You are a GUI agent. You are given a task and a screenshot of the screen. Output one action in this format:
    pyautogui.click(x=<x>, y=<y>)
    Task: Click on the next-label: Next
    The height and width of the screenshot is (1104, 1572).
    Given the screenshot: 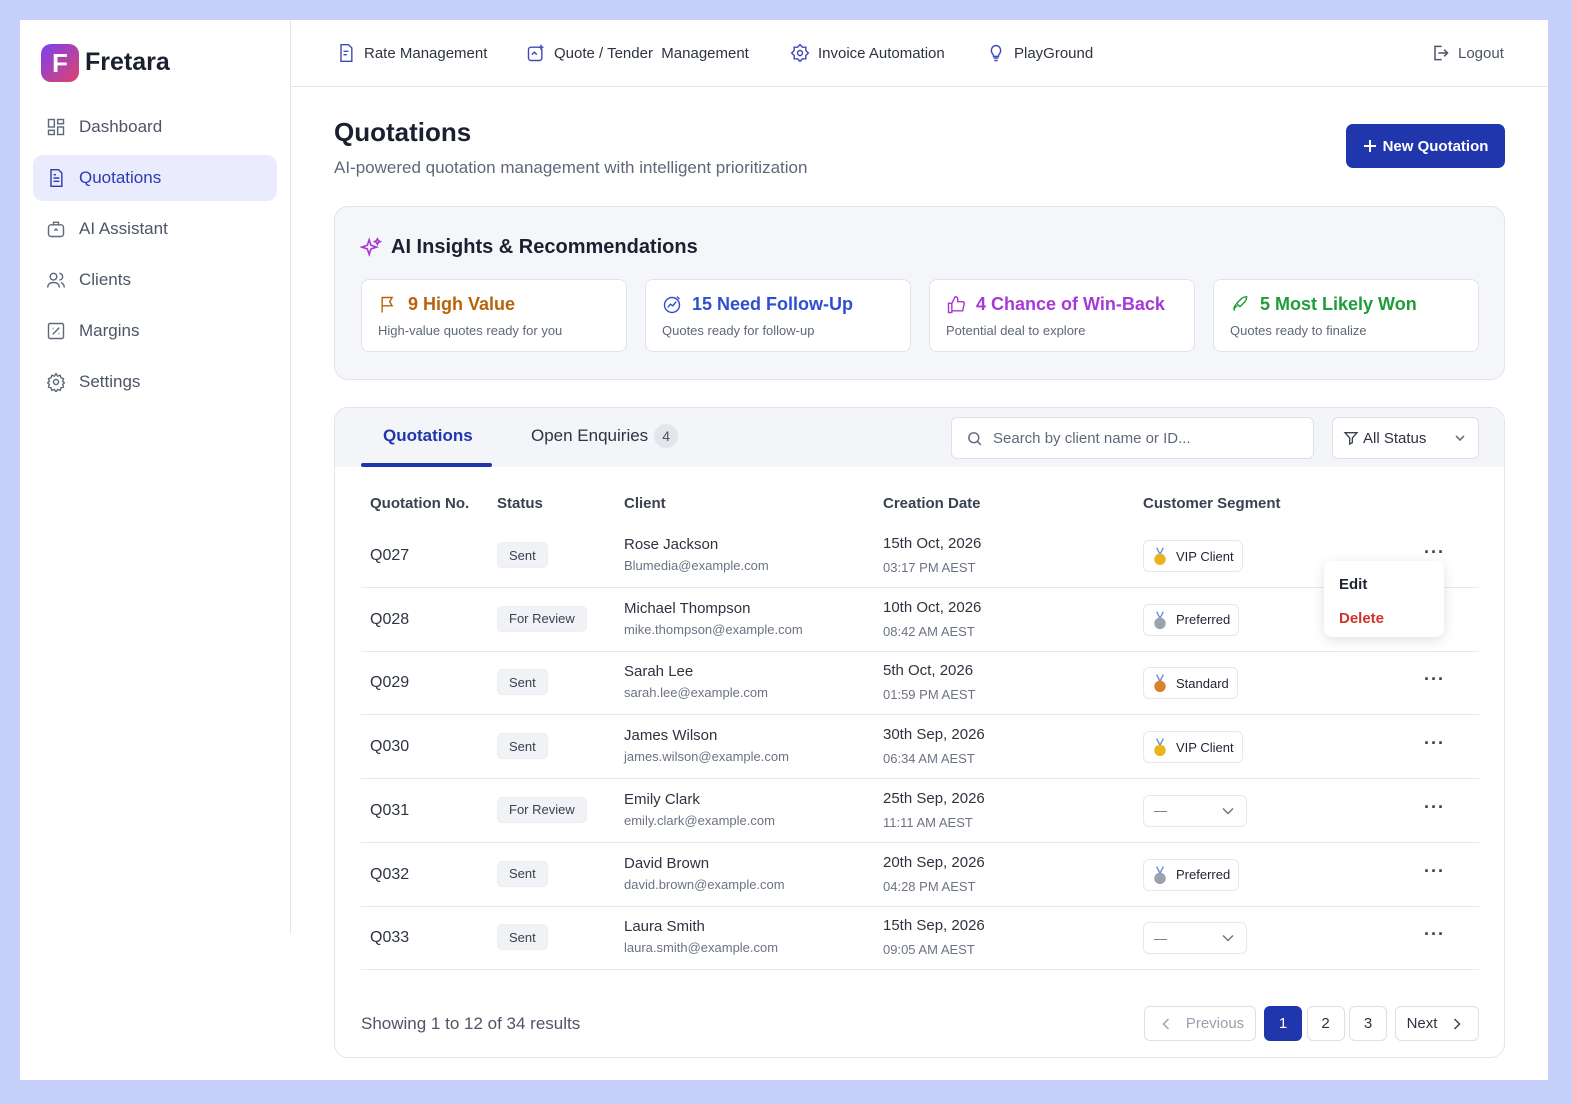 What is the action you would take?
    pyautogui.click(x=1422, y=1023)
    